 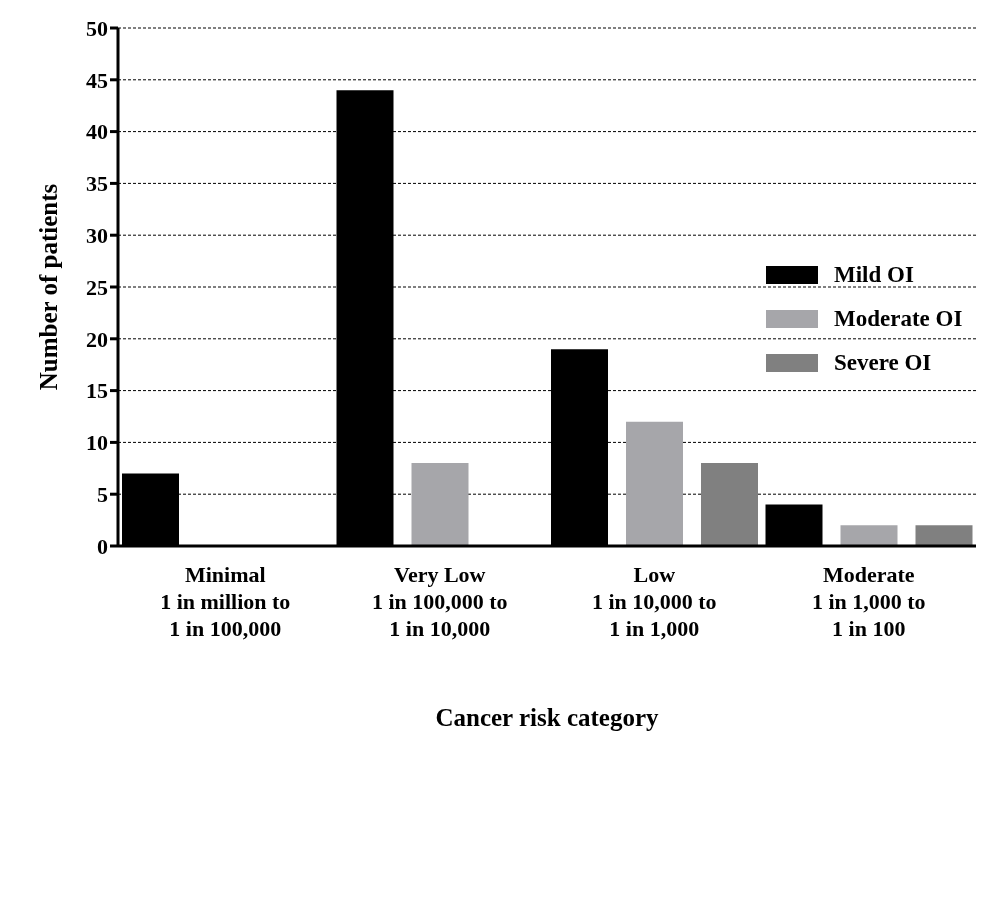 What do you see at coordinates (97, 339) in the screenshot?
I see `y-tick-label: 20` at bounding box center [97, 339].